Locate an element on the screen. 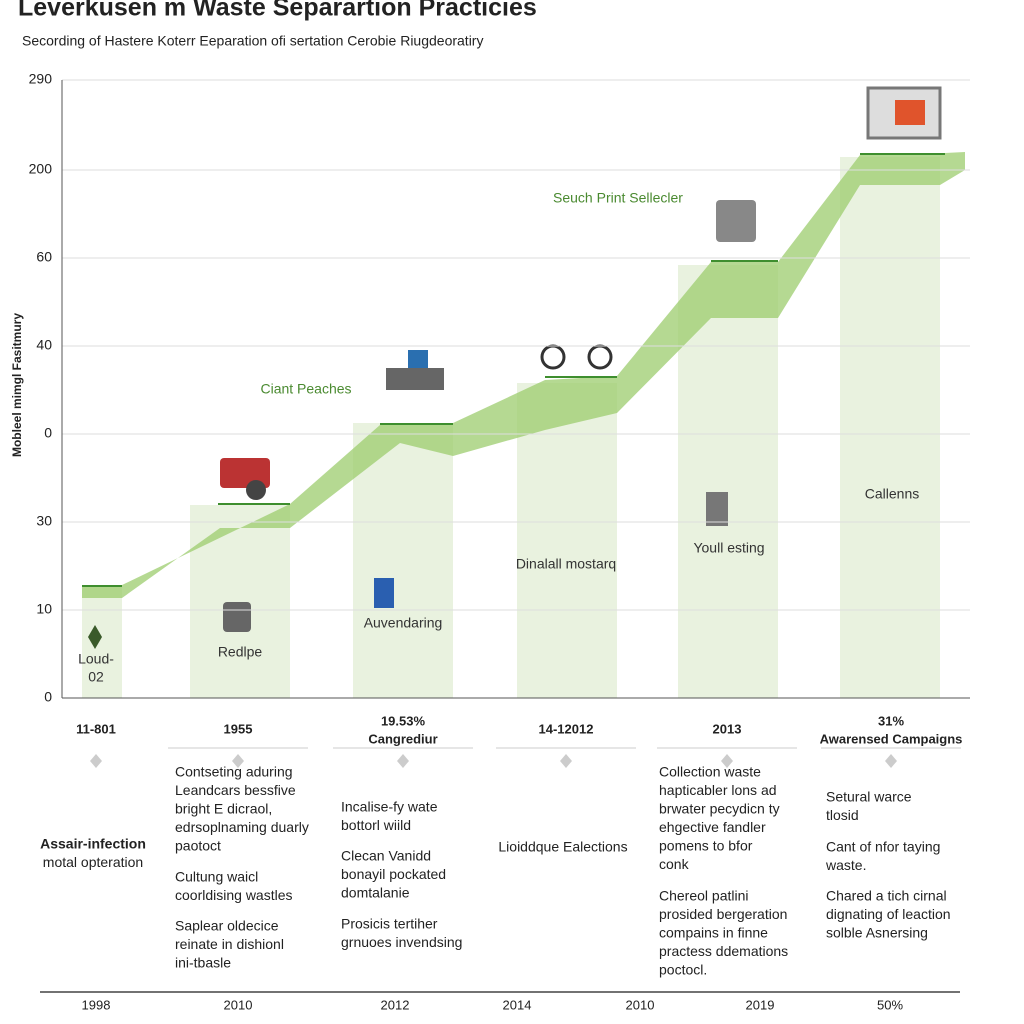  column-heading: Cangrediur is located at coordinates (402, 738).